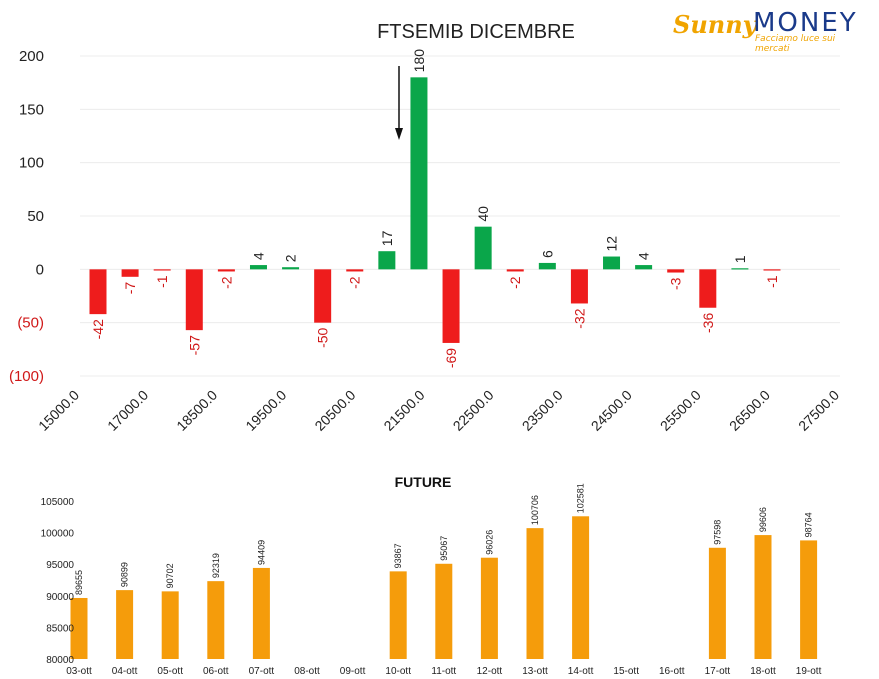  Describe the element at coordinates (809, 671) in the screenshot. I see `x-tick-label: 19-ott` at that location.